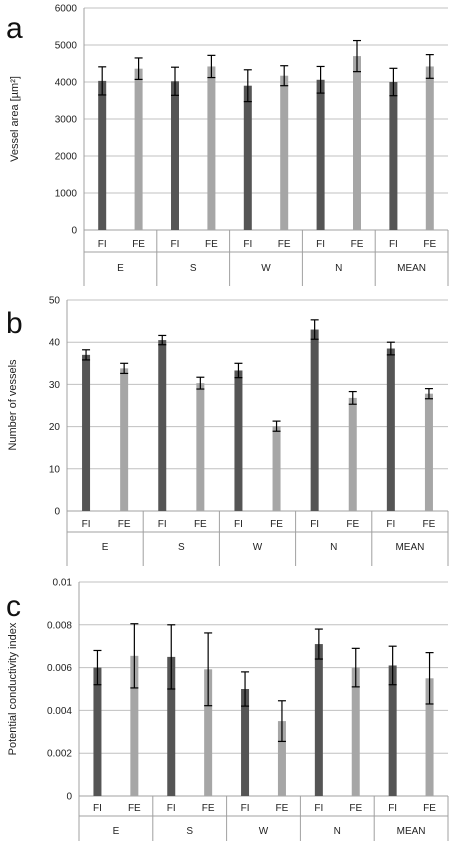  What do you see at coordinates (55, 385) in the screenshot?
I see `y-tick-label: 30` at bounding box center [55, 385].